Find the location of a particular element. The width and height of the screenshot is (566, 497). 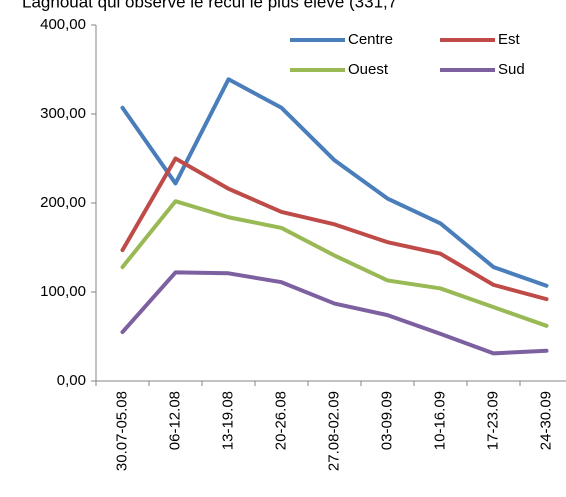

legend-label: Sud is located at coordinates (511, 69).